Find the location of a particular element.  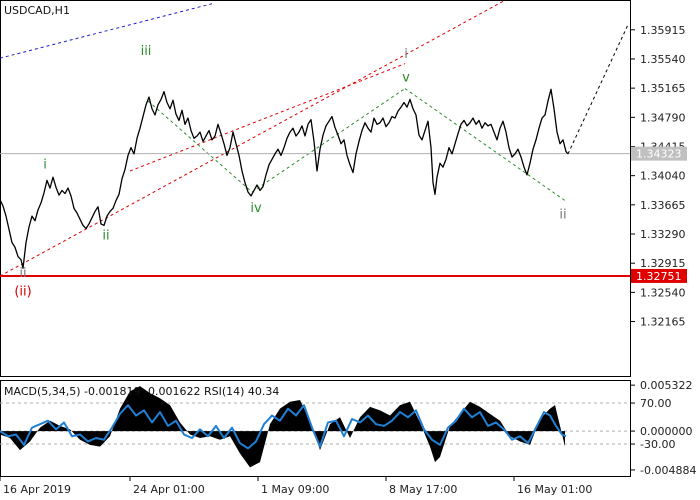

time-tick-label: 16 May 01:00 is located at coordinates (554, 489).